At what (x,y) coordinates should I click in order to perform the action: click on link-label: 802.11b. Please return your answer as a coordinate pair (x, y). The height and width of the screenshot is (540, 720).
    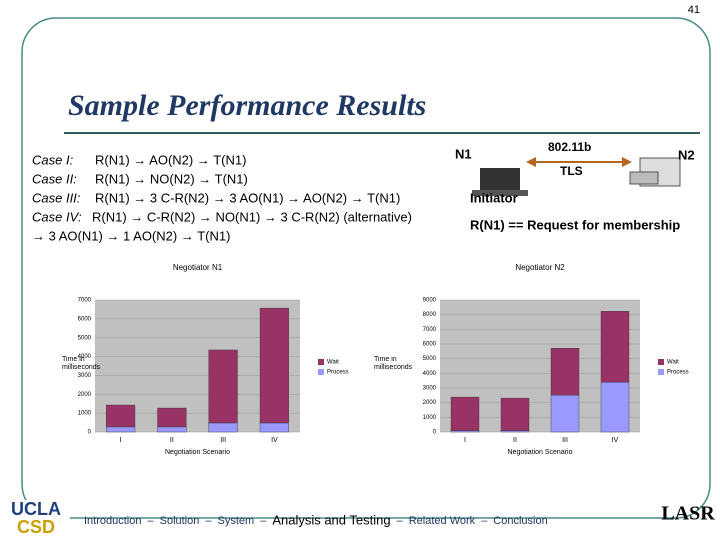
    Looking at the image, I should click on (569, 147).